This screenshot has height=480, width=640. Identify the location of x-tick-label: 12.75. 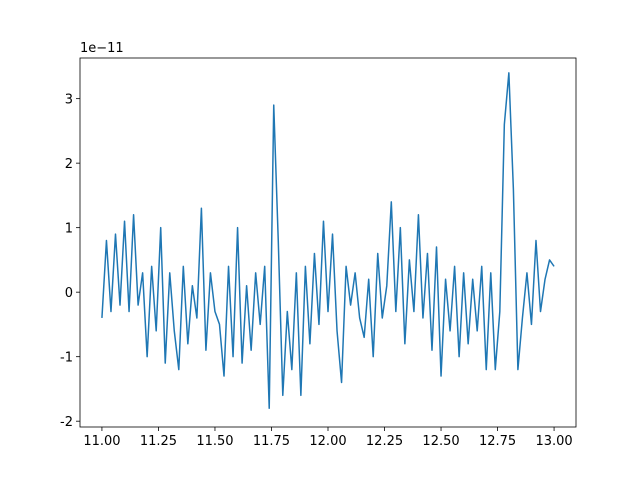
(497, 441).